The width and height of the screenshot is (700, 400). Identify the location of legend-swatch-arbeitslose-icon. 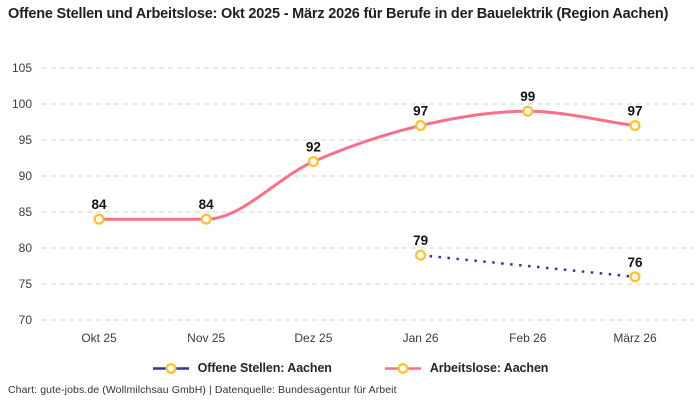
(402, 368).